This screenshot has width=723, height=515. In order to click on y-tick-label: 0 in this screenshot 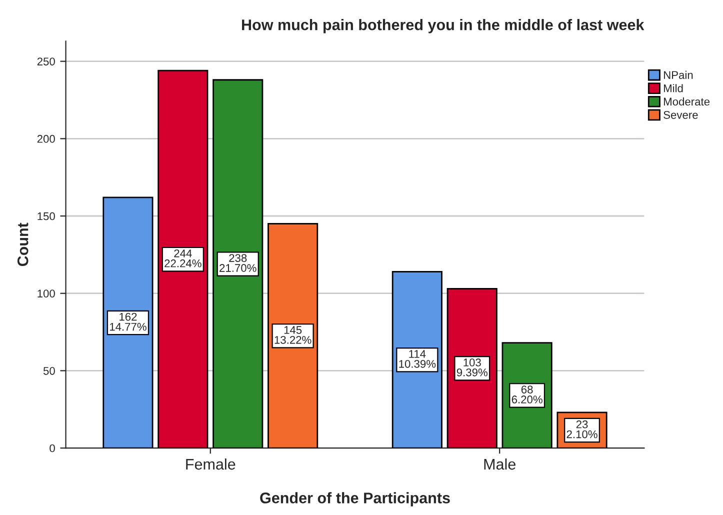, I will do `click(52, 448)`.